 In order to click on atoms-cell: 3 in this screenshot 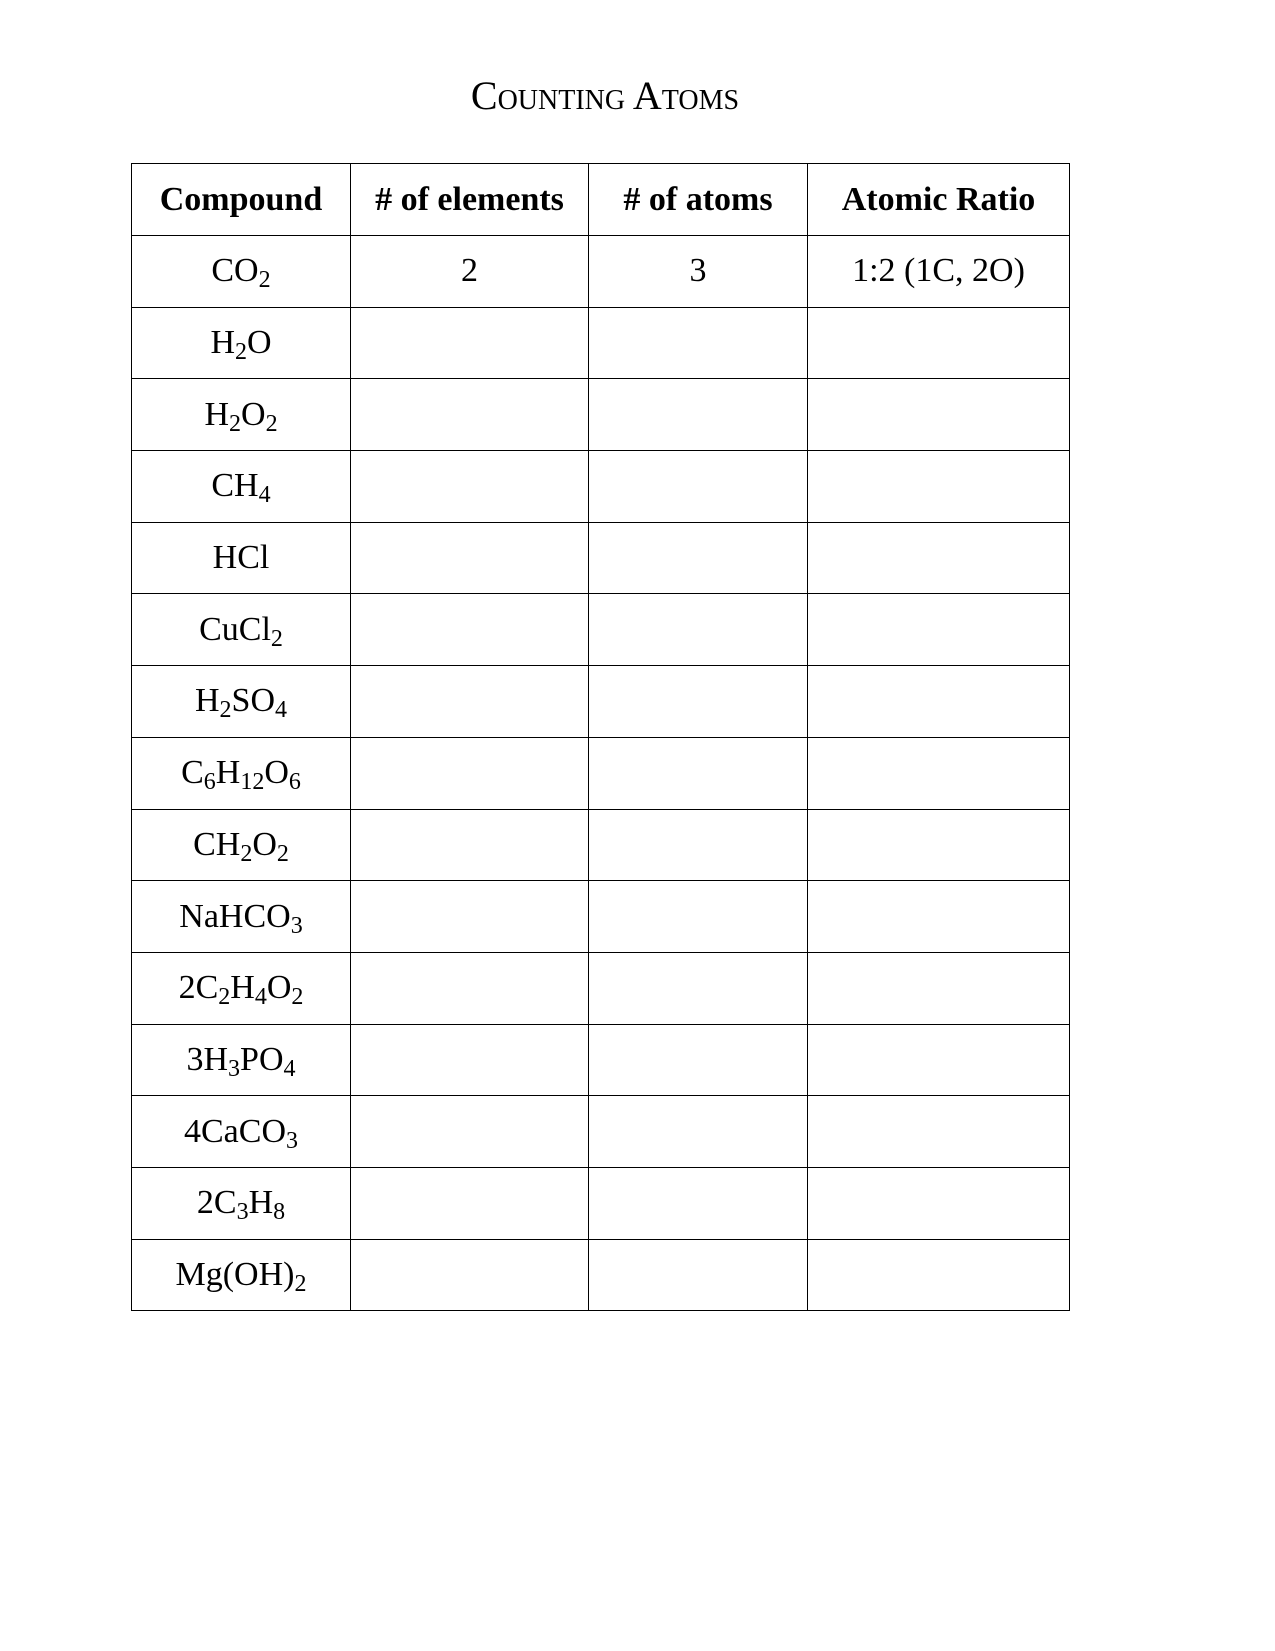, I will do `click(698, 271)`.